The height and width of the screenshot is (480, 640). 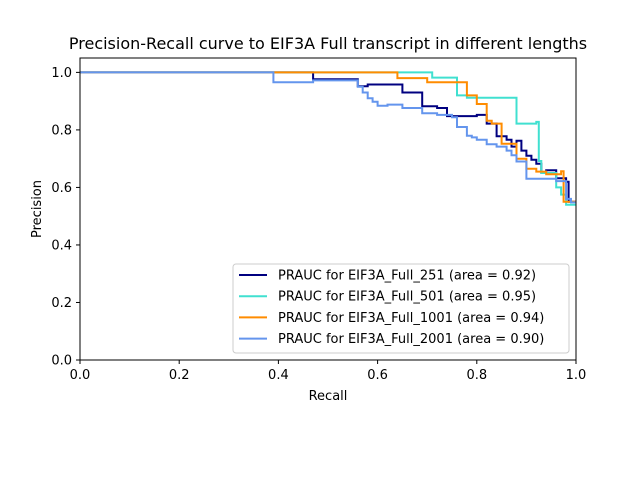 I want to click on y-tick-label: 1.0, so click(x=61, y=73).